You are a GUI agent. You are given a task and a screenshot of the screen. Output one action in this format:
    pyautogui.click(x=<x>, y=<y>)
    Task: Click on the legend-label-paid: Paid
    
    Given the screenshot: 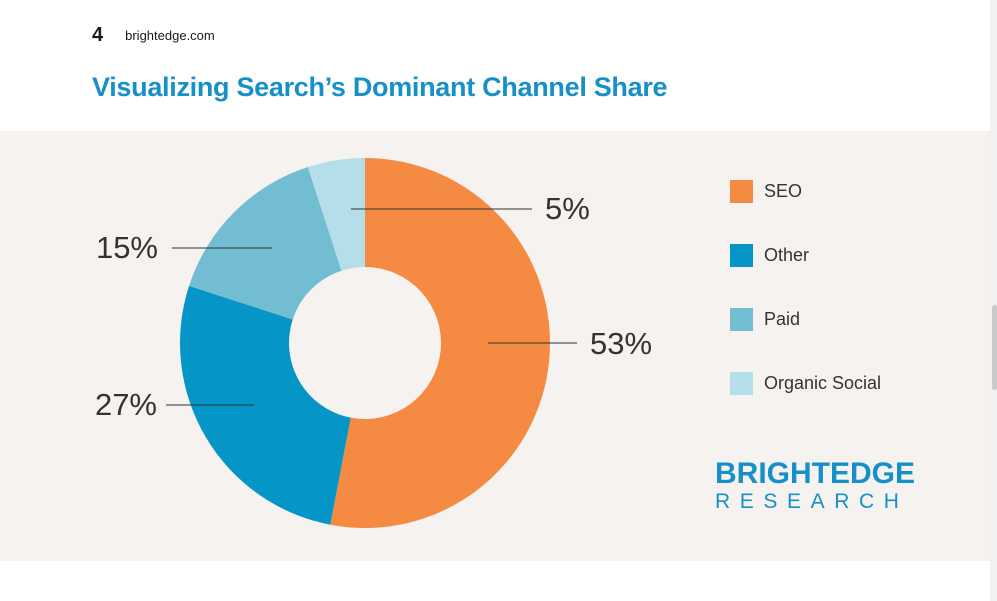 What is the action you would take?
    pyautogui.click(x=782, y=318)
    